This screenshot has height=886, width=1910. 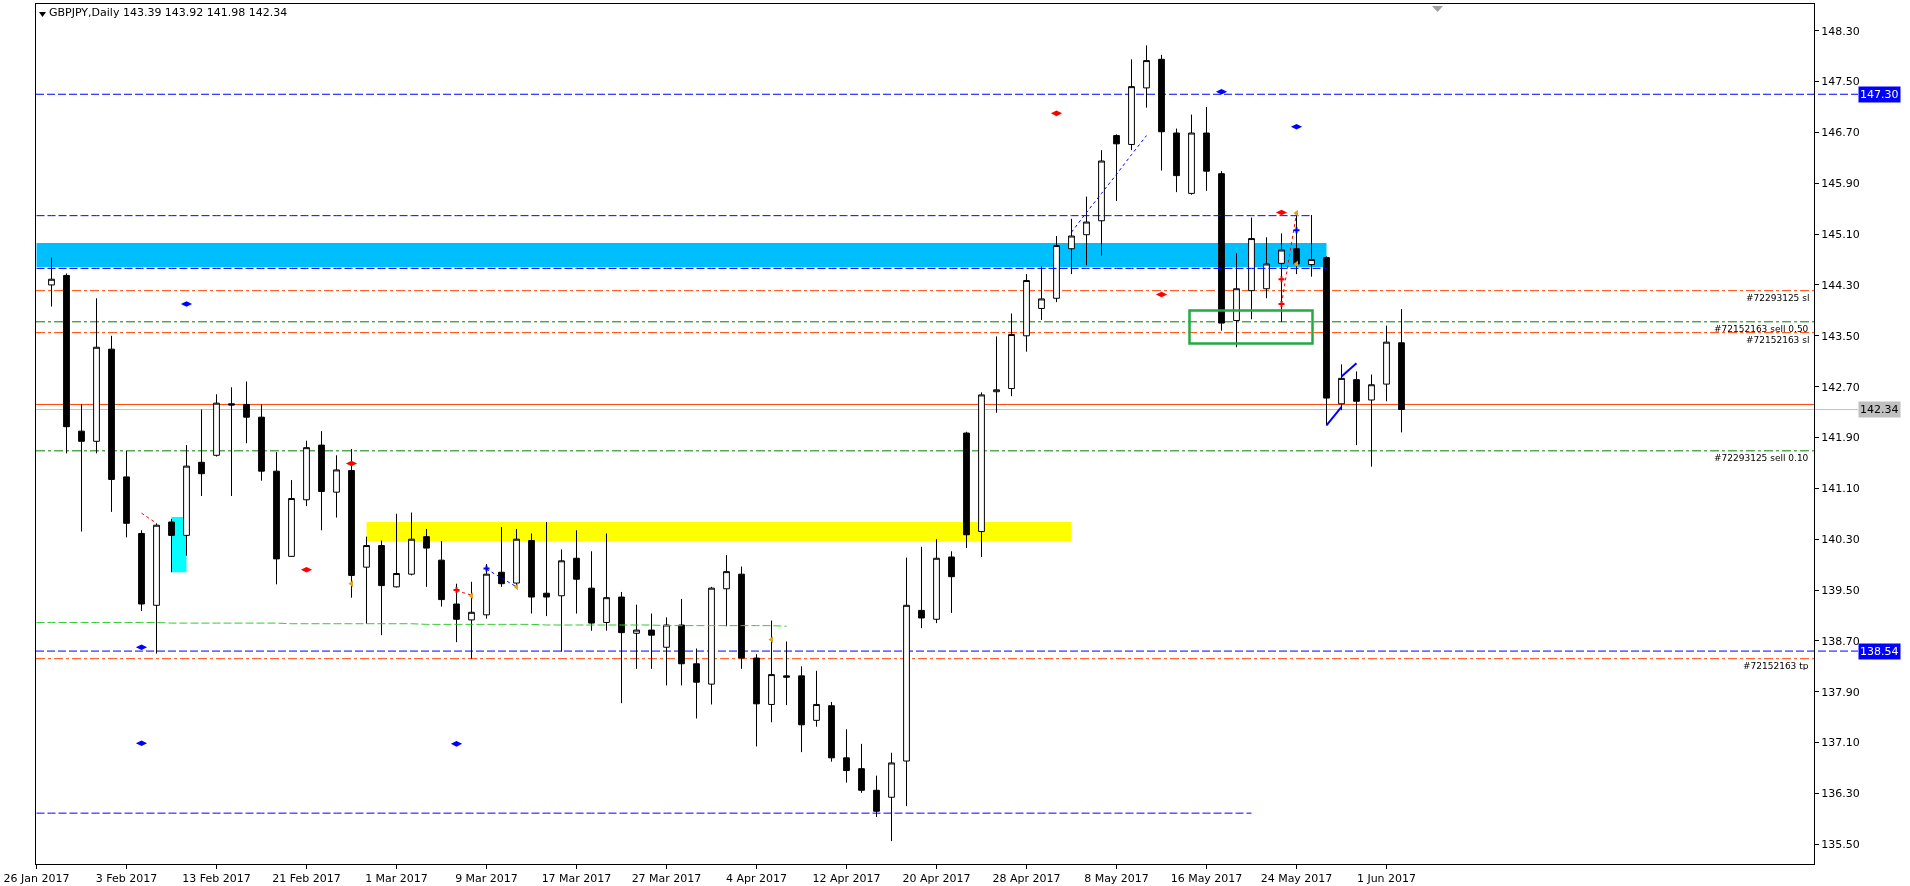 I want to click on x-tick-label: 26 Jan 2017, so click(x=36, y=879).